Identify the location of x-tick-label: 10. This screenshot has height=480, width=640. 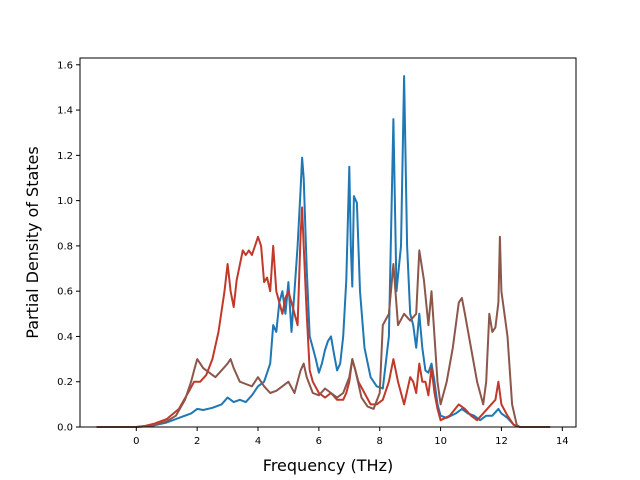
(440, 441).